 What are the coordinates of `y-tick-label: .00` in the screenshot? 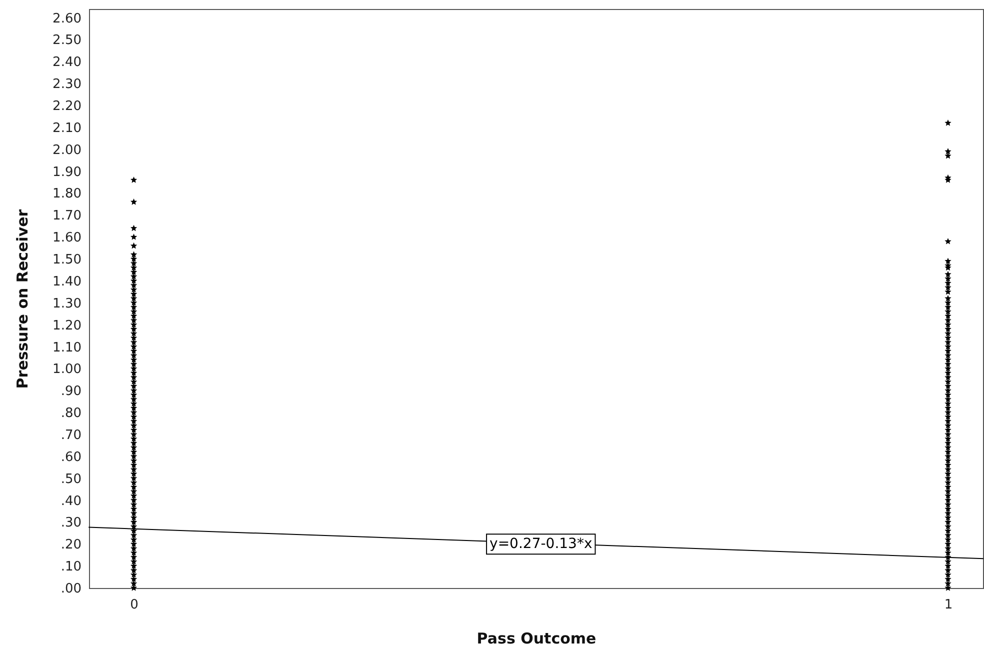 It's located at (71, 589).